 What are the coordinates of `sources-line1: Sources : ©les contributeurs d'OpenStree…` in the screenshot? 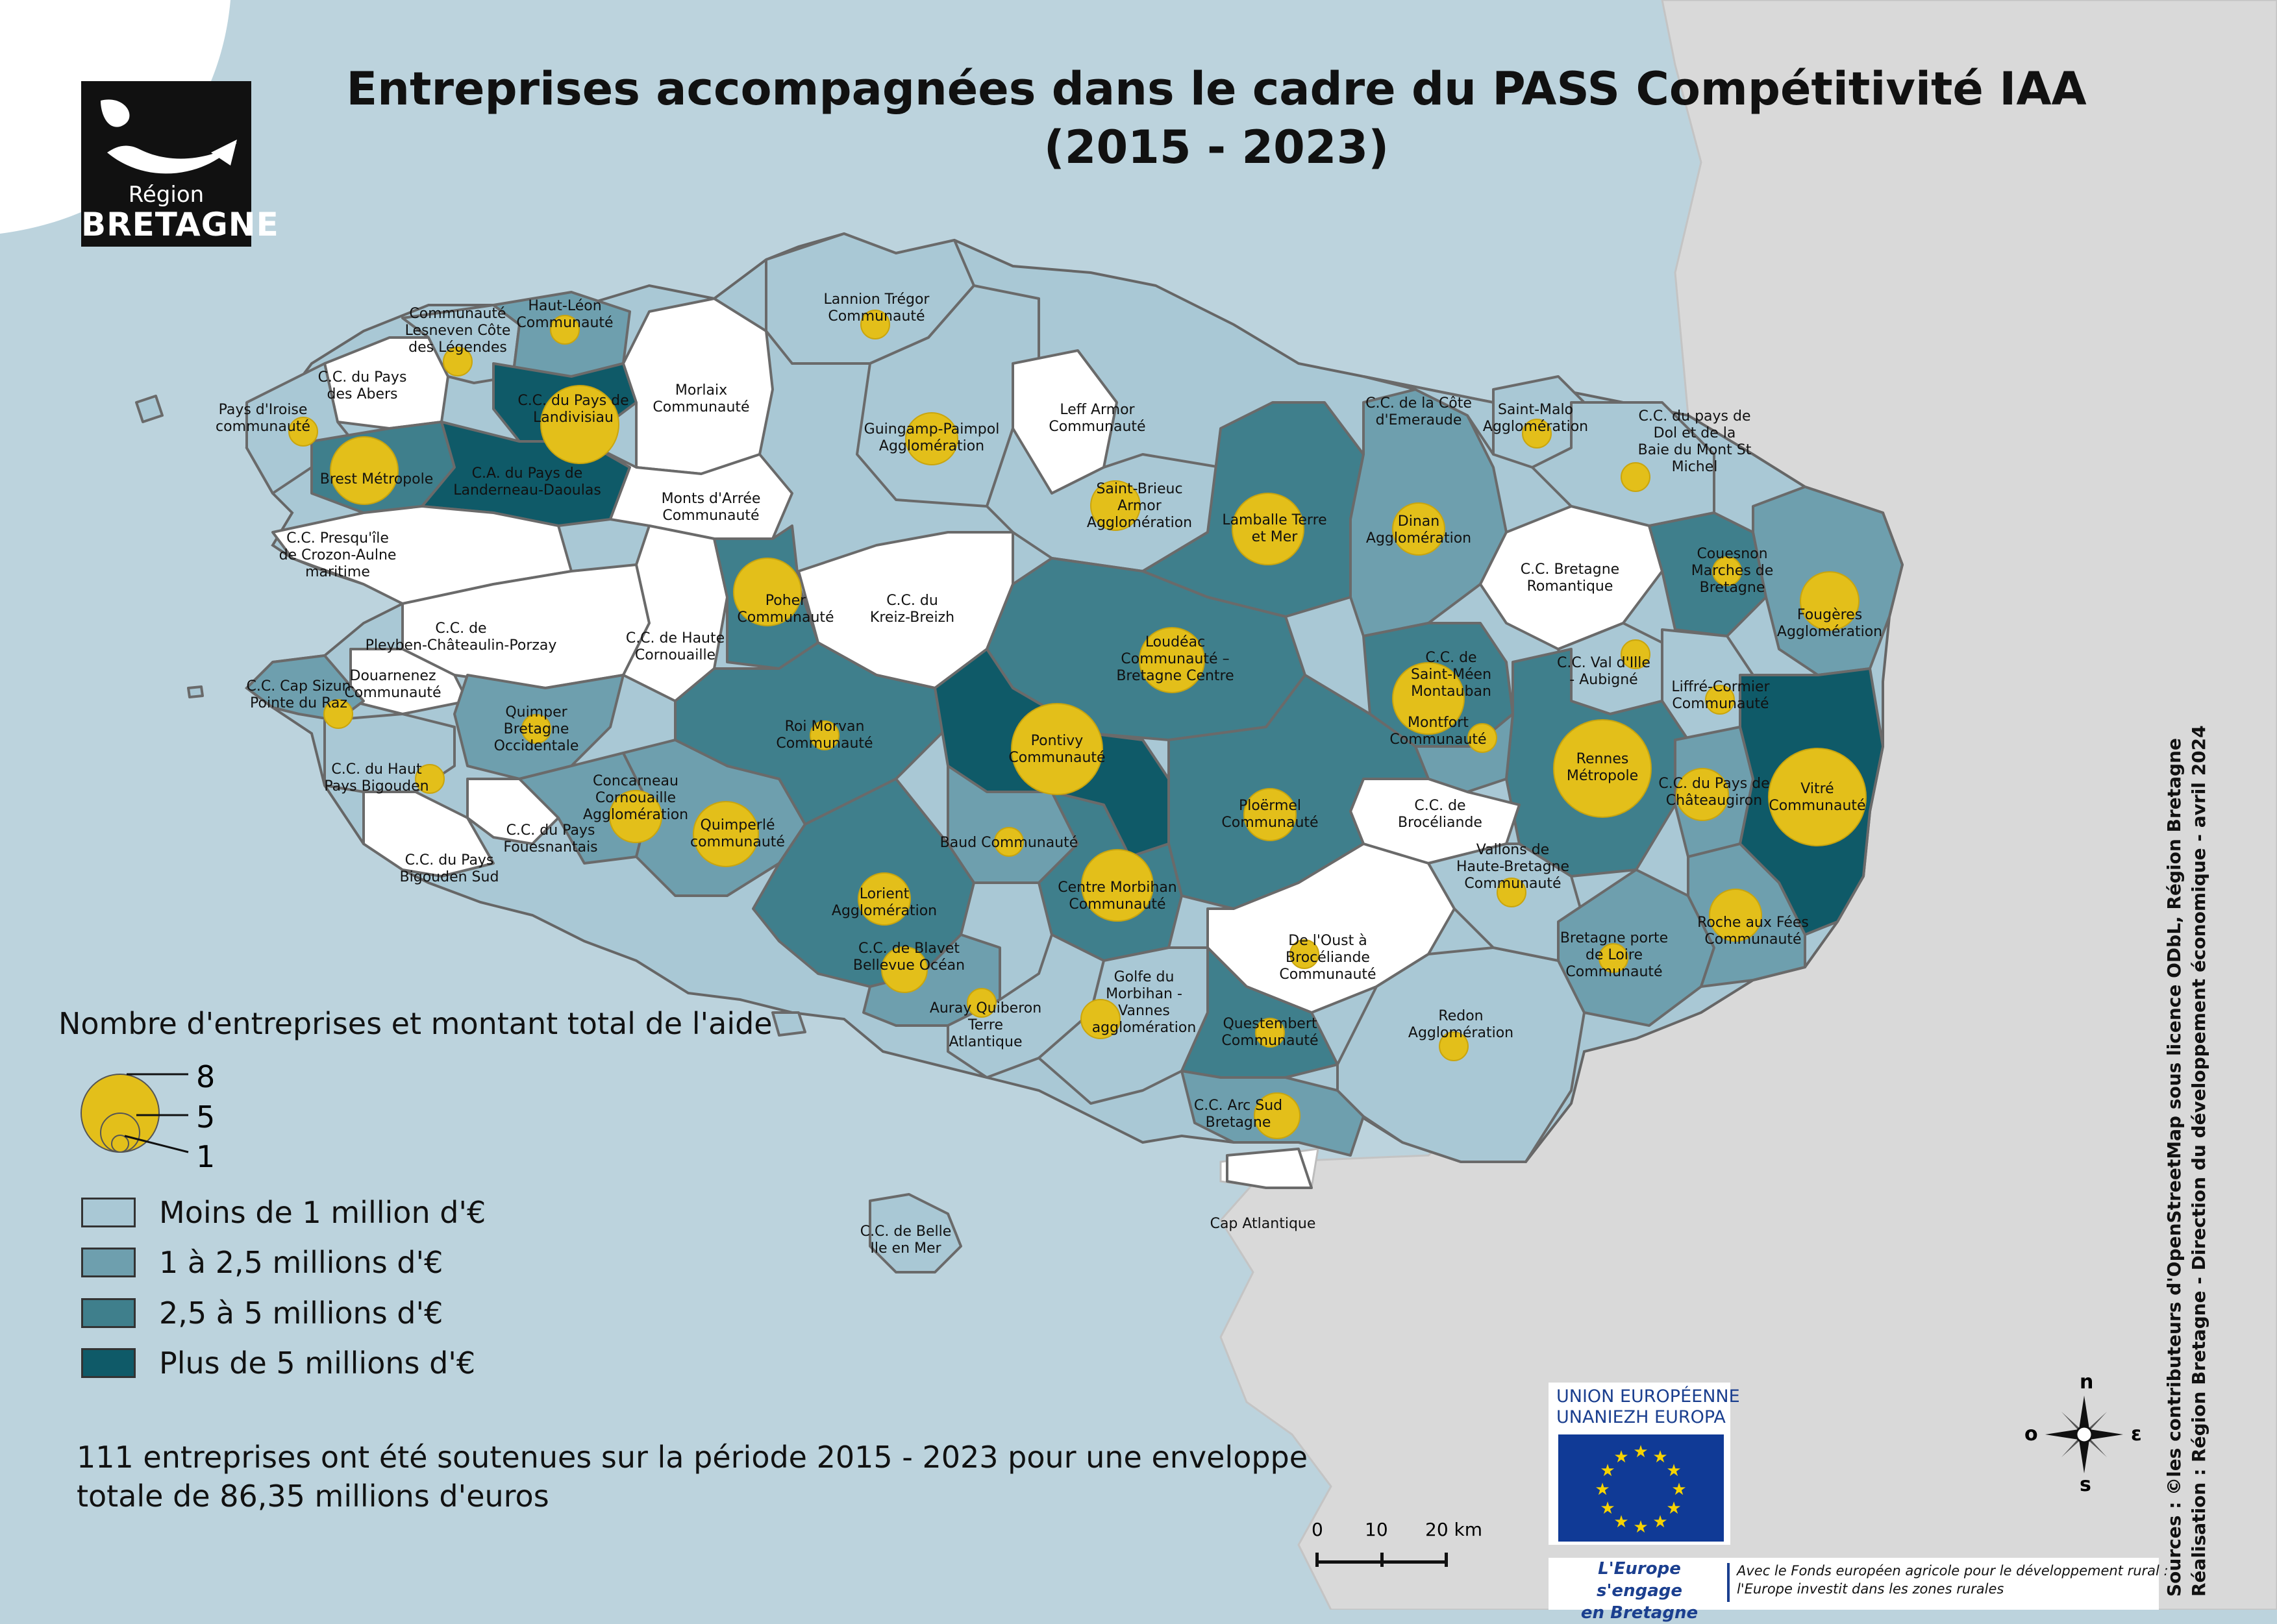 It's located at (2174, 1167).